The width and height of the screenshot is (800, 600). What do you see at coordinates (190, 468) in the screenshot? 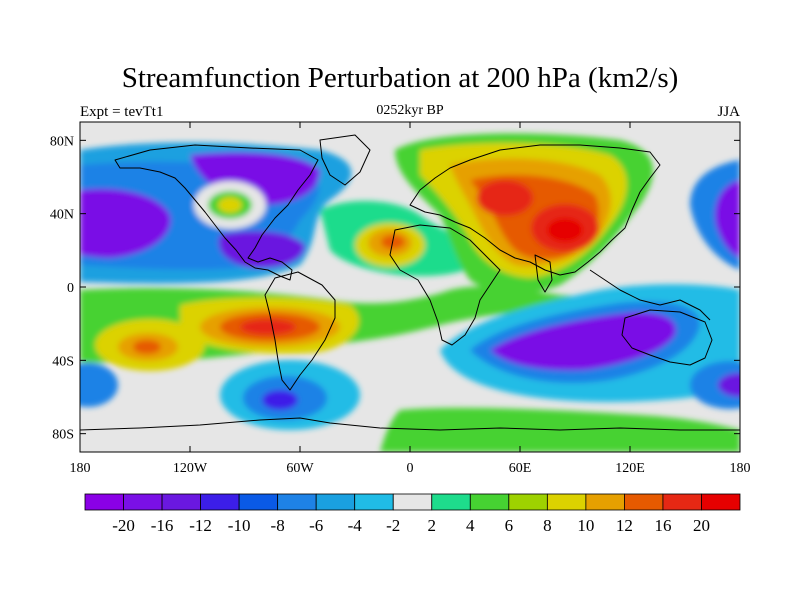
I see `x-tick-label: 120W` at bounding box center [190, 468].